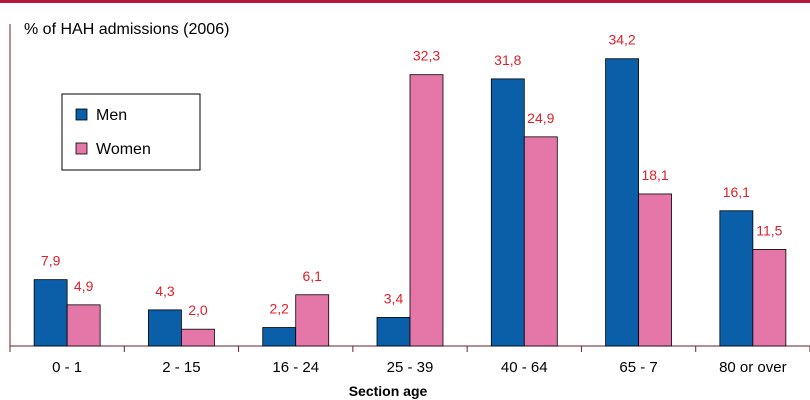  I want to click on data-label-men: 34,2, so click(621, 40).